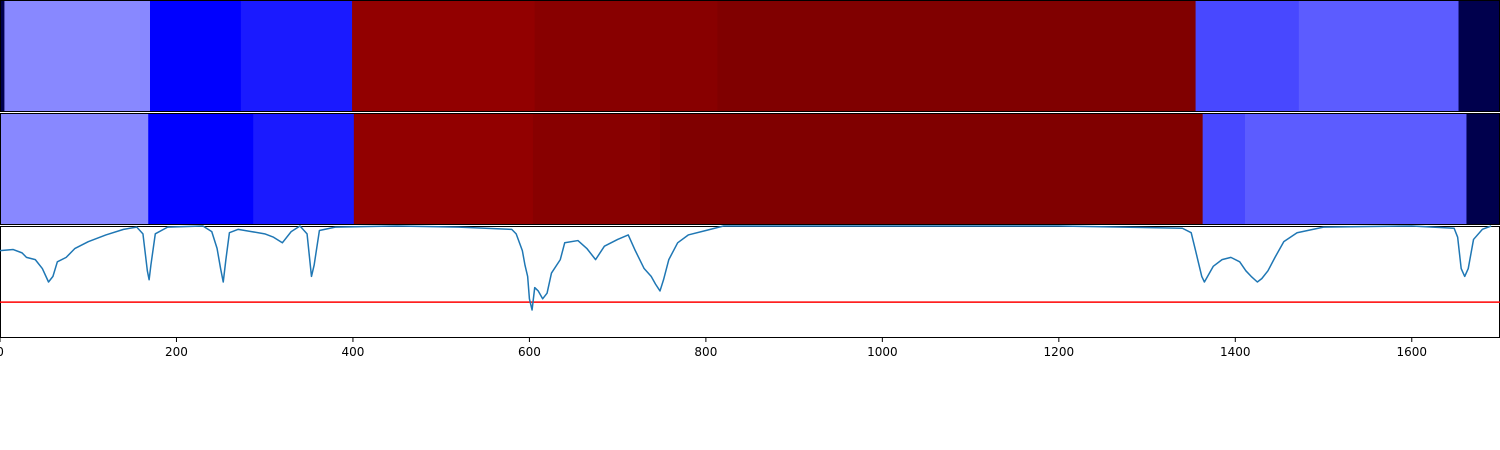 This screenshot has height=450, width=1500. I want to click on x-tick-label-1000: 1000, so click(882, 352).